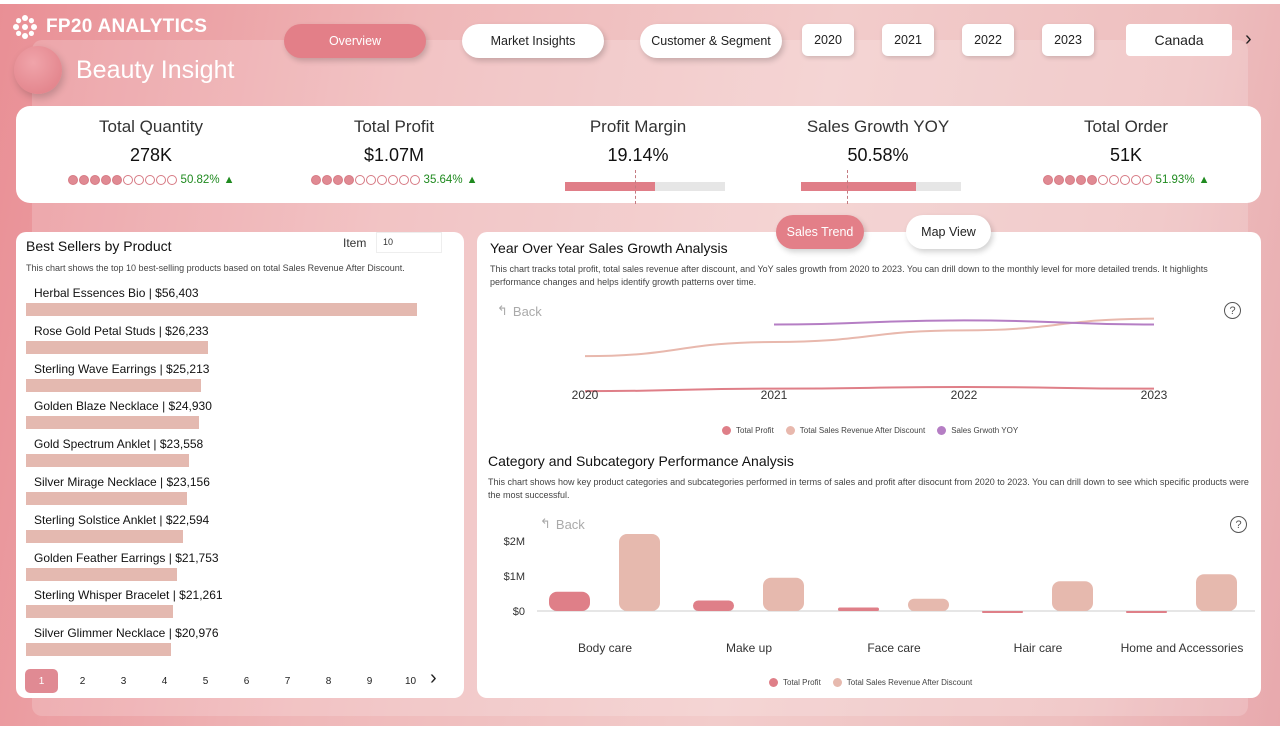 Image resolution: width=1280 pixels, height=730 pixels. Describe the element at coordinates (114, 452) in the screenshot. I see `best-seller-item: Gold Spectrum Anklet | $23,558` at that location.